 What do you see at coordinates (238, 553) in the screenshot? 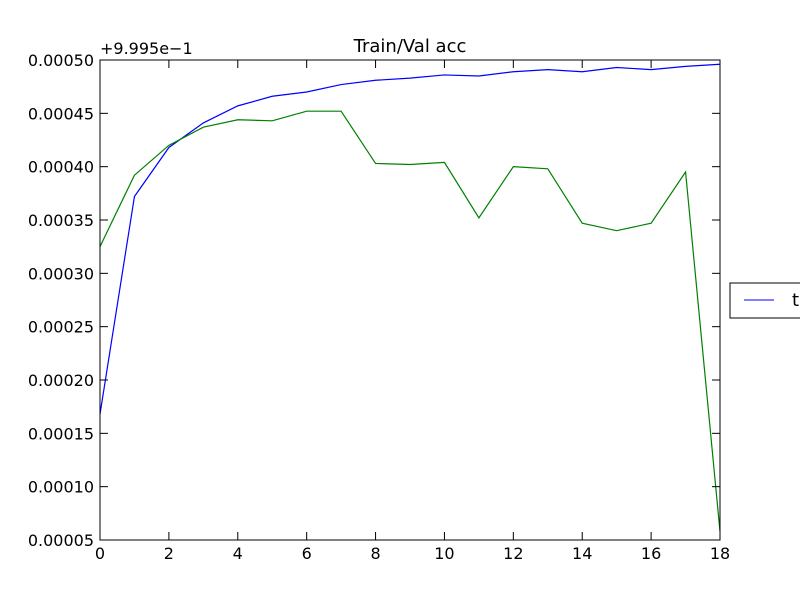
I see `x-tick-label: 4` at bounding box center [238, 553].